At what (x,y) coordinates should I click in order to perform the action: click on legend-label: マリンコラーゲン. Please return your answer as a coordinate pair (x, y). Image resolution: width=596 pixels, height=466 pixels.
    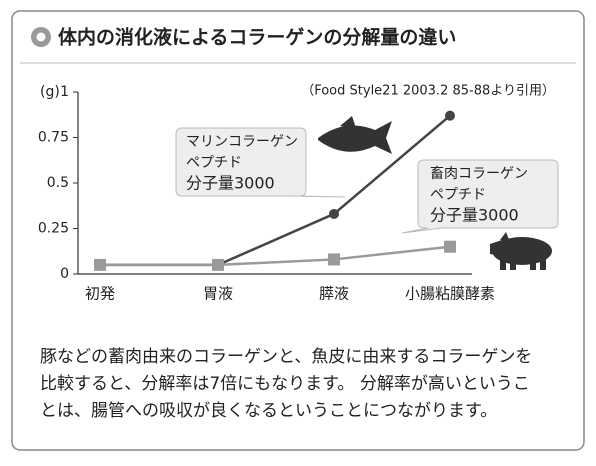
    Looking at the image, I should click on (242, 142).